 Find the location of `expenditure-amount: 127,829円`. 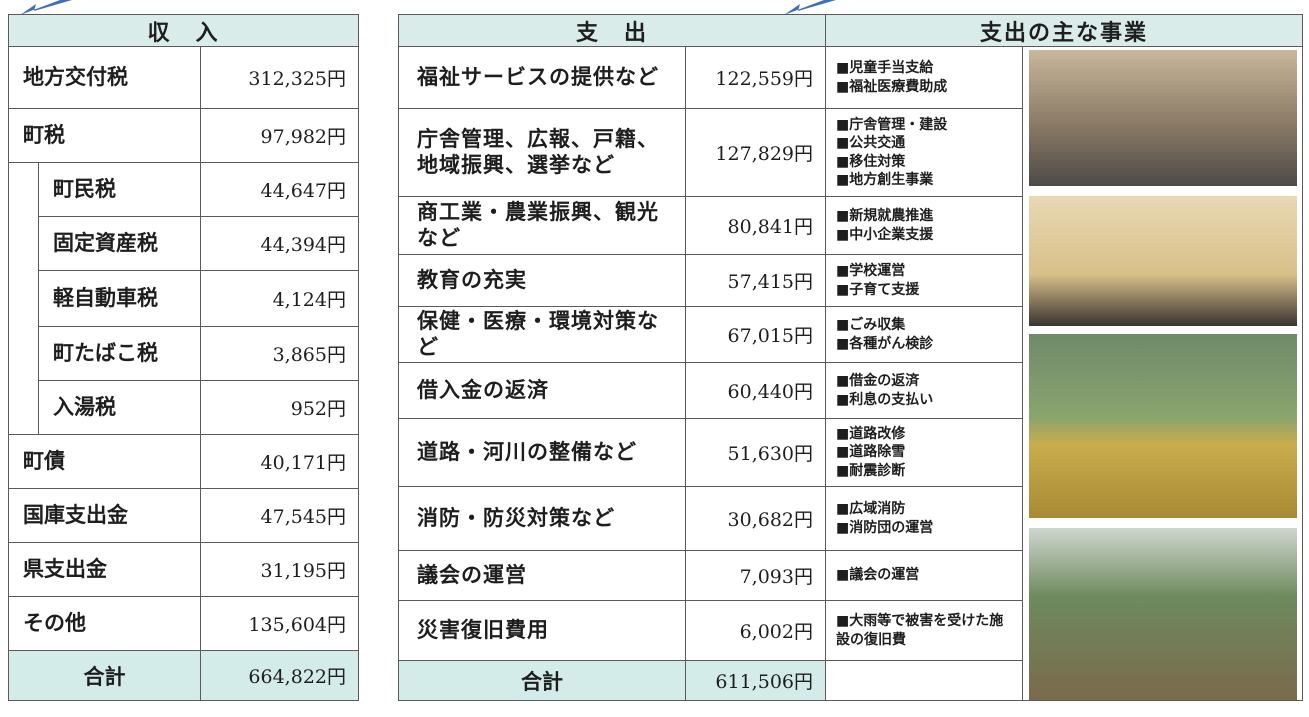

expenditure-amount: 127,829円 is located at coordinates (755, 152).